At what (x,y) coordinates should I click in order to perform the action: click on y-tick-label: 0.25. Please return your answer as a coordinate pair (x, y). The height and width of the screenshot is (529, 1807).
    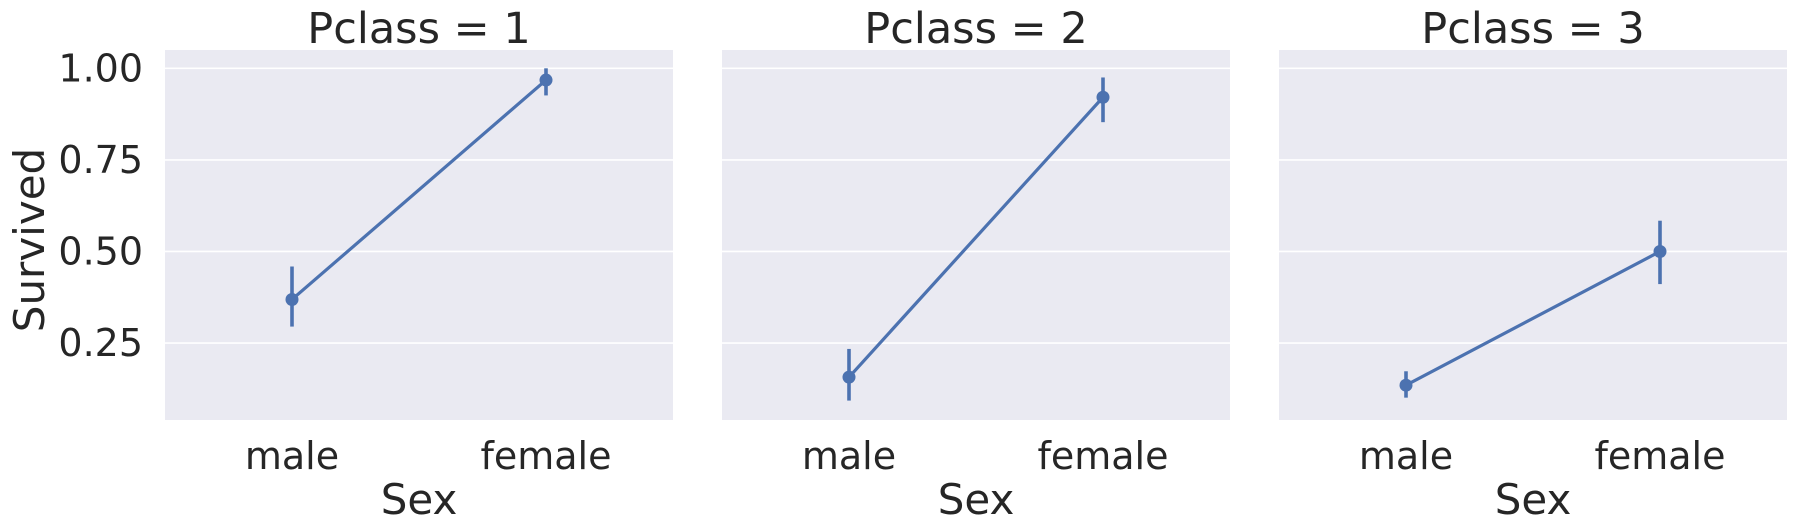
    Looking at the image, I should click on (100, 343).